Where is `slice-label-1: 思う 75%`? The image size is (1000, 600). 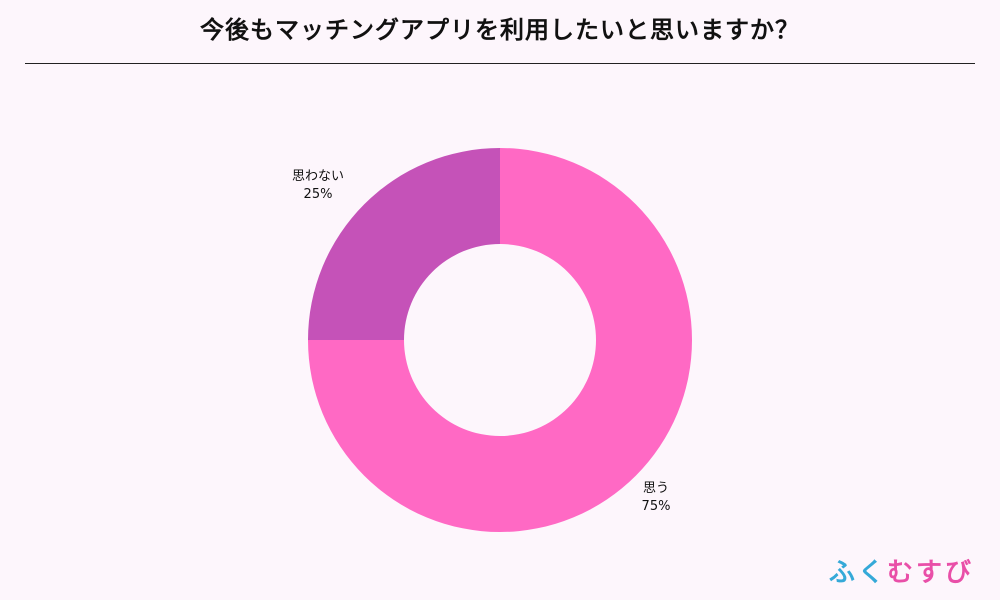
slice-label-1: 思う 75% is located at coordinates (656, 498).